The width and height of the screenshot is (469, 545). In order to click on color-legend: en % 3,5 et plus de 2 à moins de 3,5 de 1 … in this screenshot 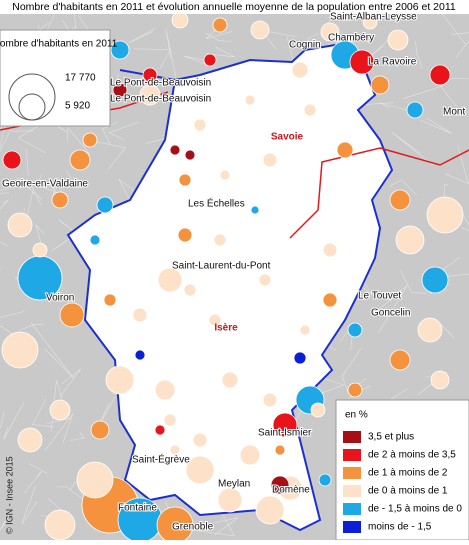, I will do `click(402, 470)`.